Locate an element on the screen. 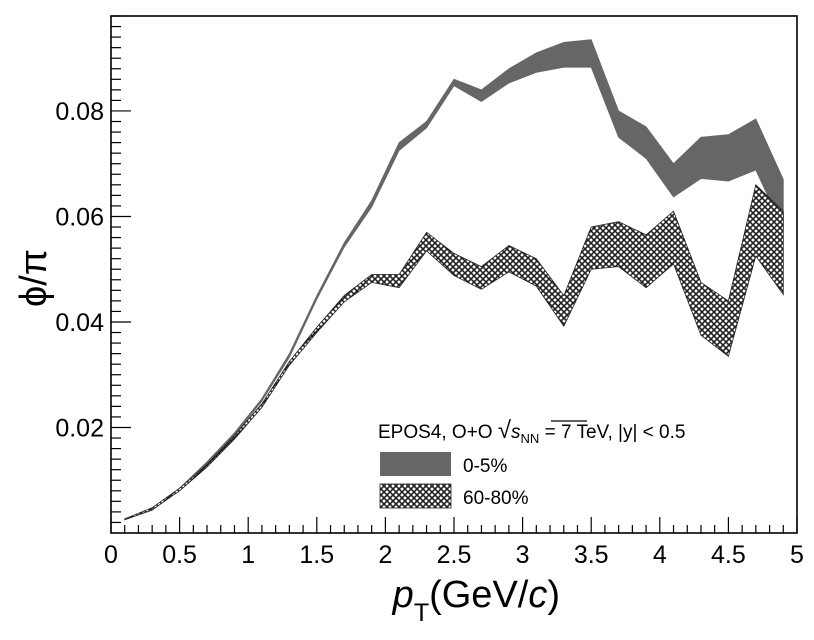 The width and height of the screenshot is (814, 640). y-tick-label: 0.06 is located at coordinates (79, 217).